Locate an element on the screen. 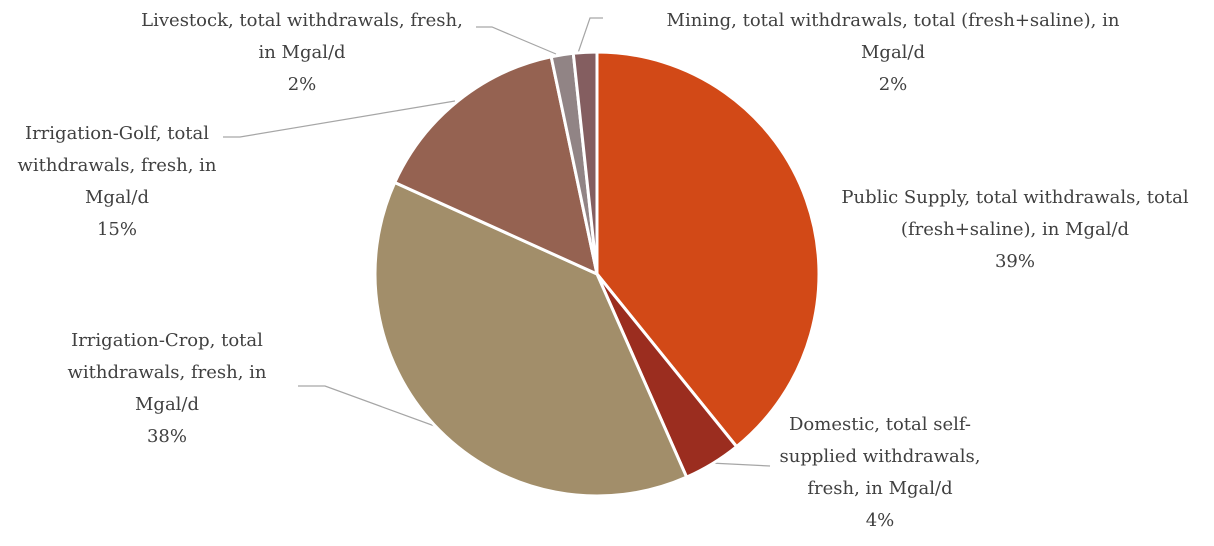 The height and width of the screenshot is (546, 1214). slice-label-line: Irrigation-Golf, total is located at coordinates (117, 133).